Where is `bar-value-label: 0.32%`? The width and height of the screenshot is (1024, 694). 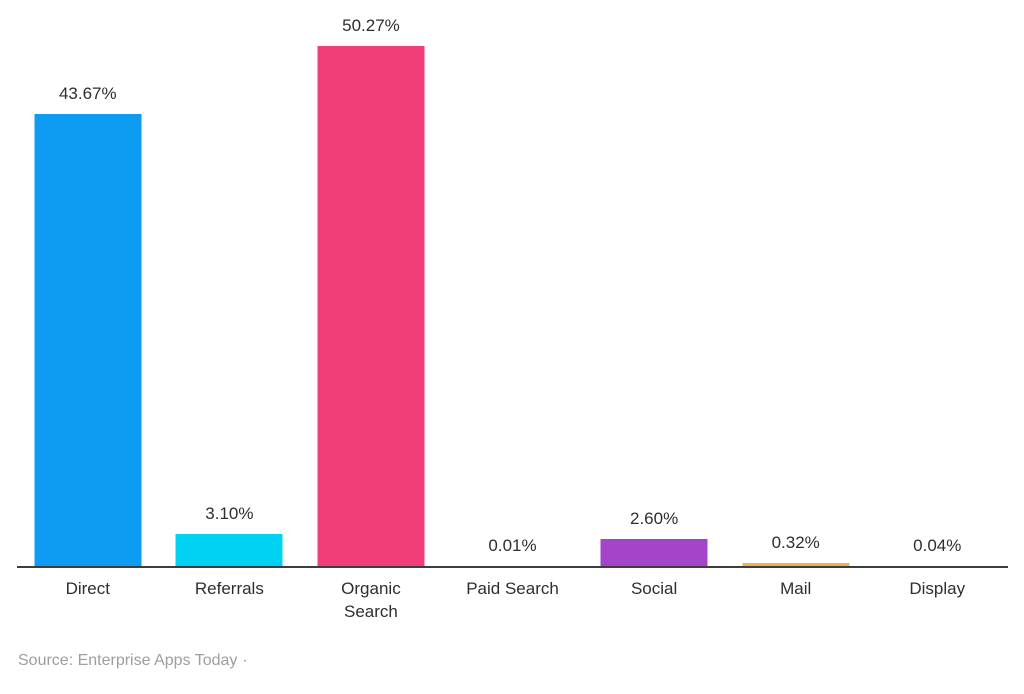
bar-value-label: 0.32% is located at coordinates (795, 542).